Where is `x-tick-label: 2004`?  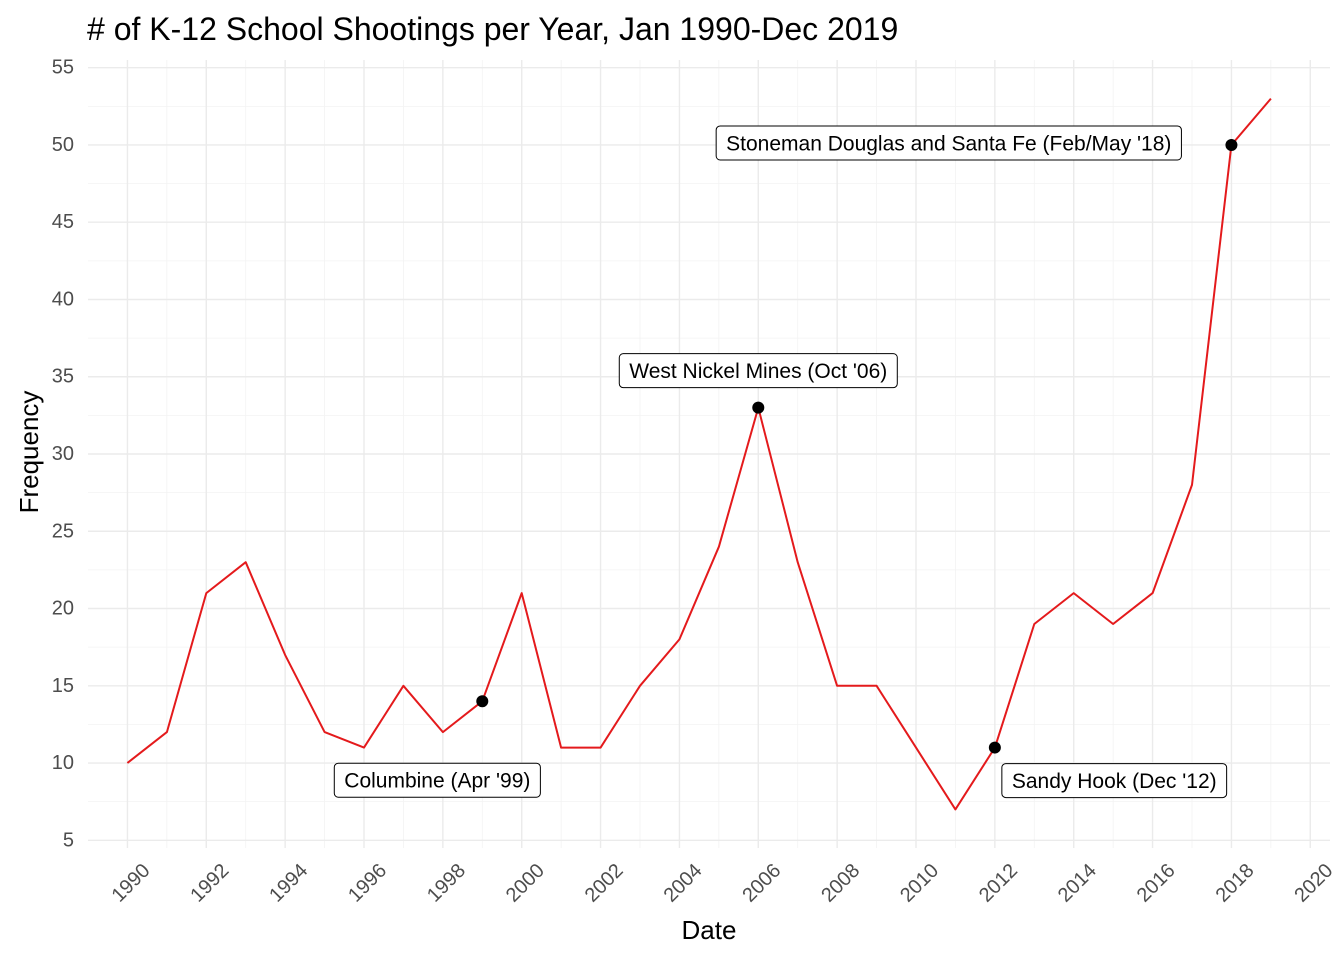
x-tick-label: 2004 is located at coordinates (683, 883).